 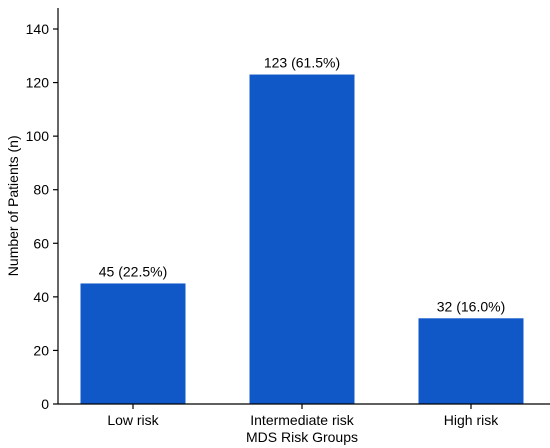 What do you see at coordinates (38, 83) in the screenshot?
I see `y-tick-label: 120` at bounding box center [38, 83].